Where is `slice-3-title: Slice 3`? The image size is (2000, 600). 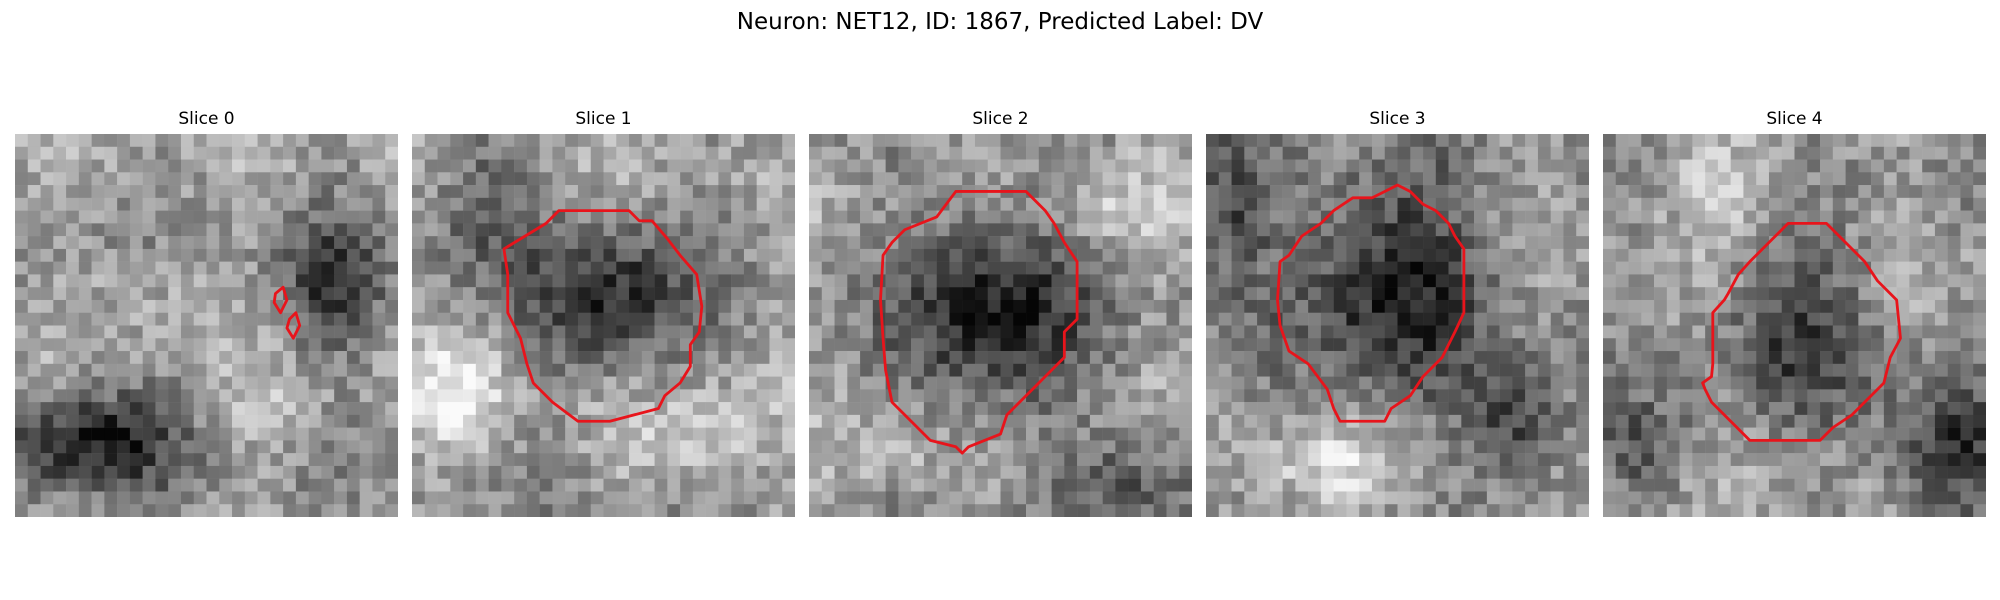 slice-3-title: Slice 3 is located at coordinates (1397, 119).